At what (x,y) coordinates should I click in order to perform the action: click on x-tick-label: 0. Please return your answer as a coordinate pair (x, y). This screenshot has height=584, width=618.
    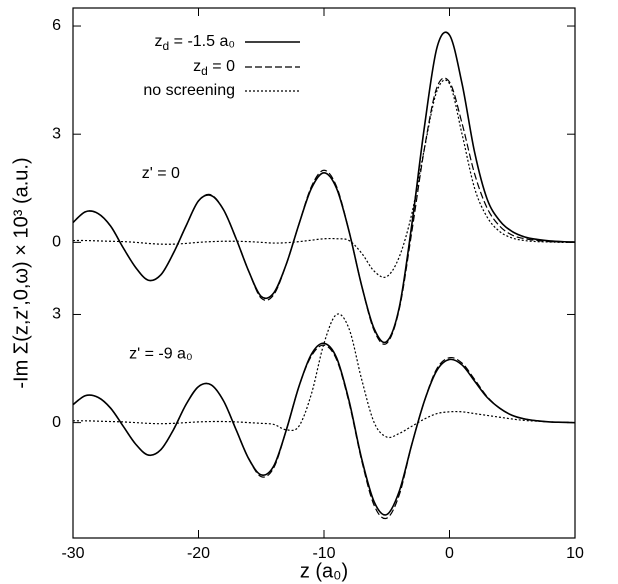
    Looking at the image, I should click on (449, 553).